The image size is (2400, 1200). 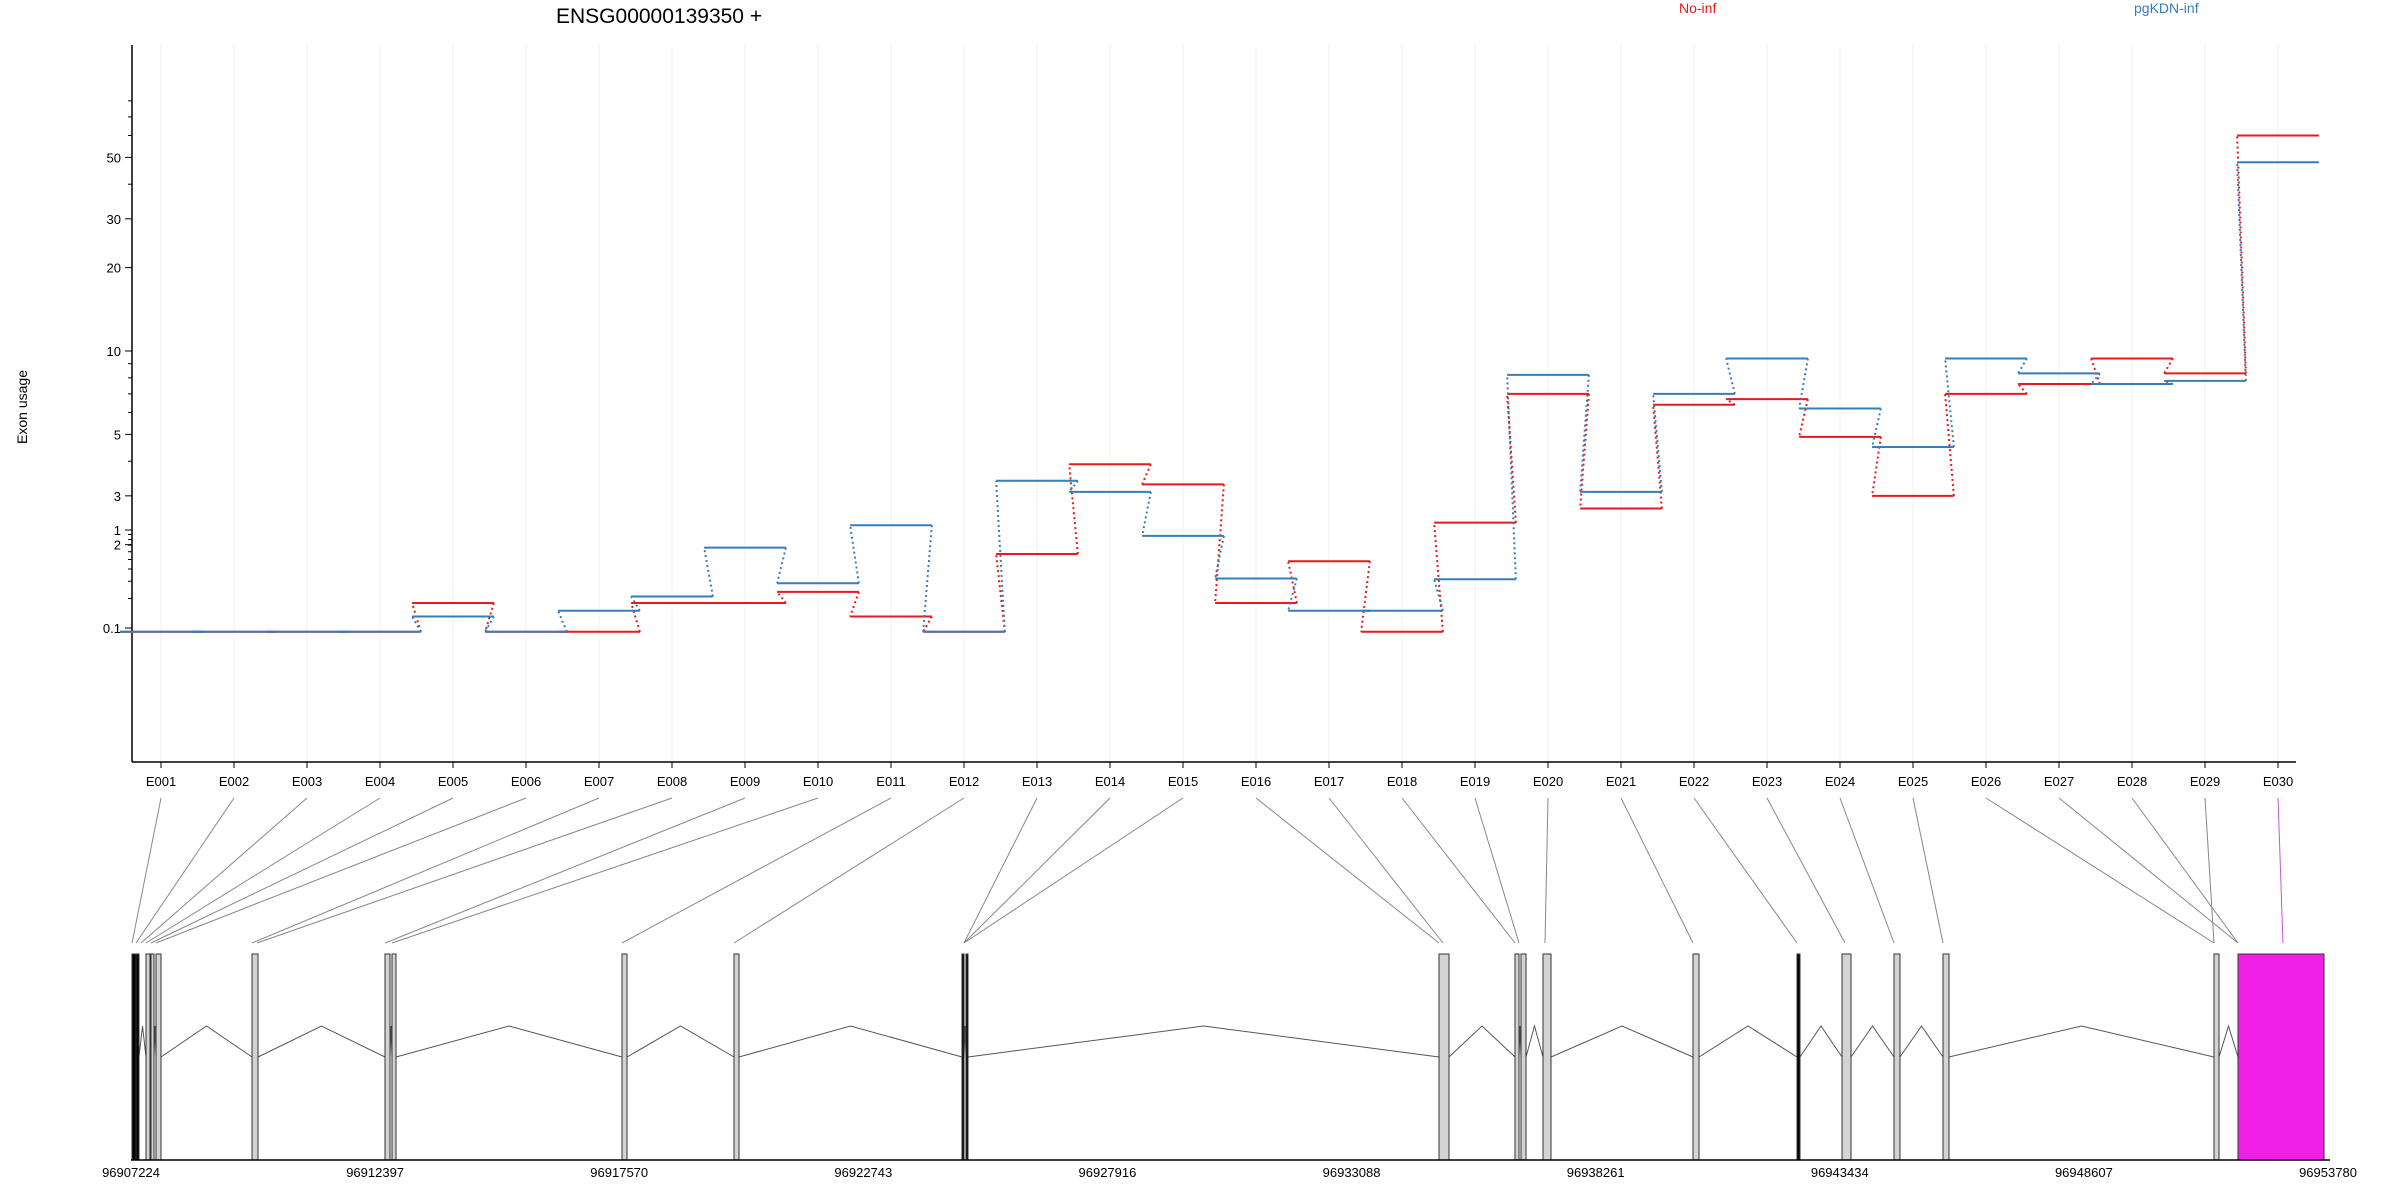 I want to click on x-tick-label: E028, so click(x=2132, y=781).